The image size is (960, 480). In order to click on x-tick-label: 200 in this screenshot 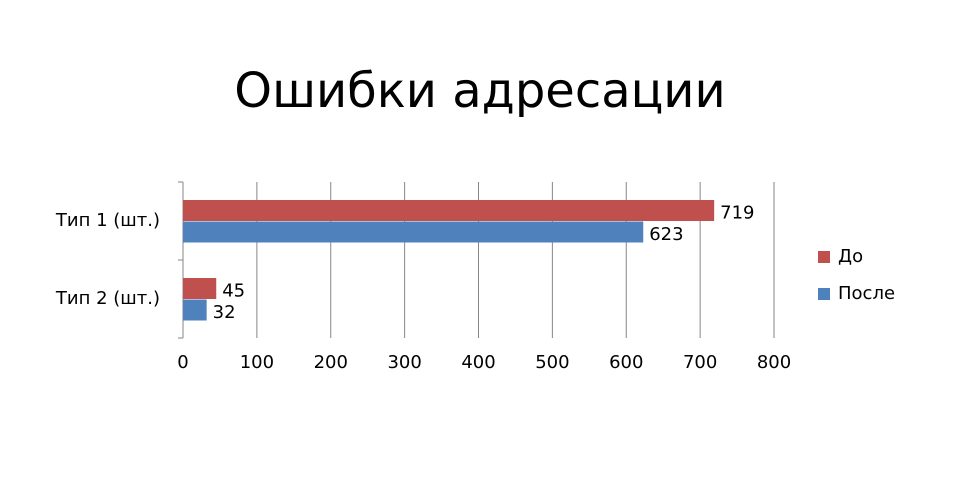, I will do `click(331, 362)`.